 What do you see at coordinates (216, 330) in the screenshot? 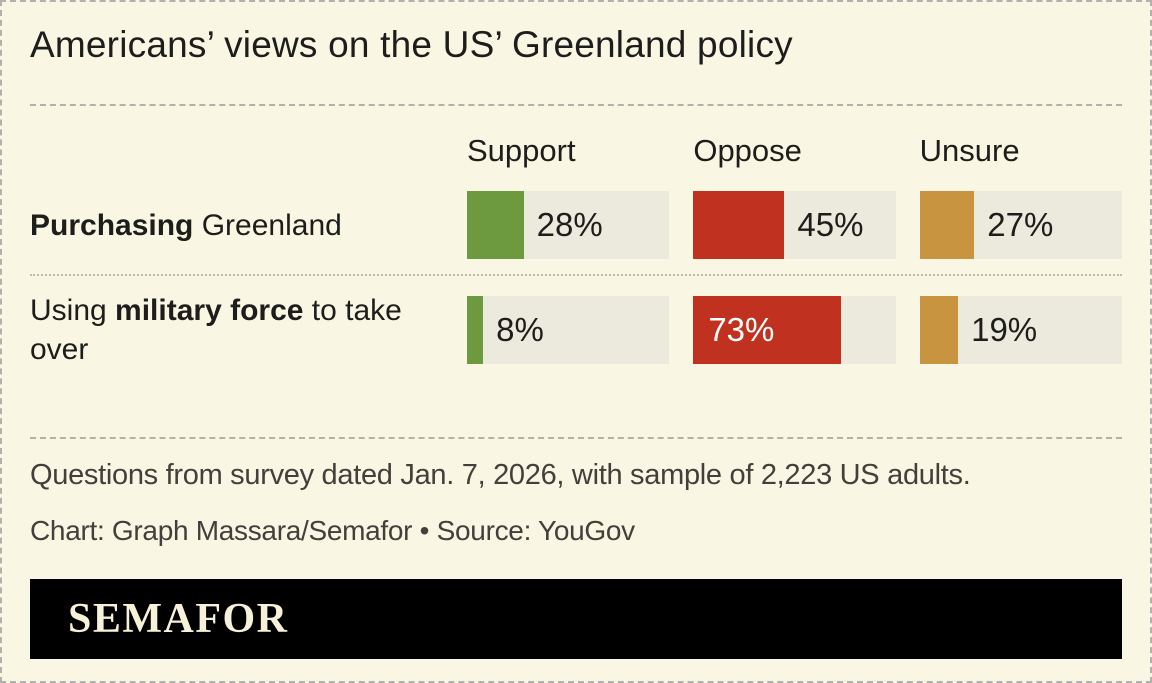
I see `row-label-text: to take over` at bounding box center [216, 330].